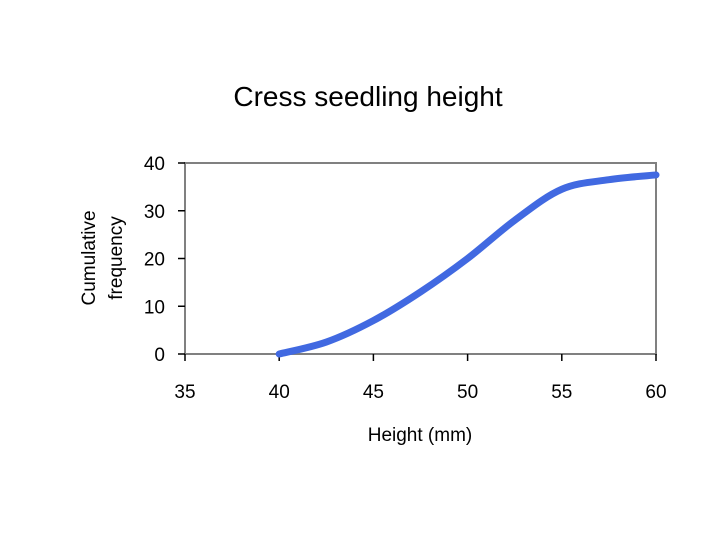 This screenshot has height=540, width=720. Describe the element at coordinates (420, 435) in the screenshot. I see `x-axis-label: Height (mm)` at that location.